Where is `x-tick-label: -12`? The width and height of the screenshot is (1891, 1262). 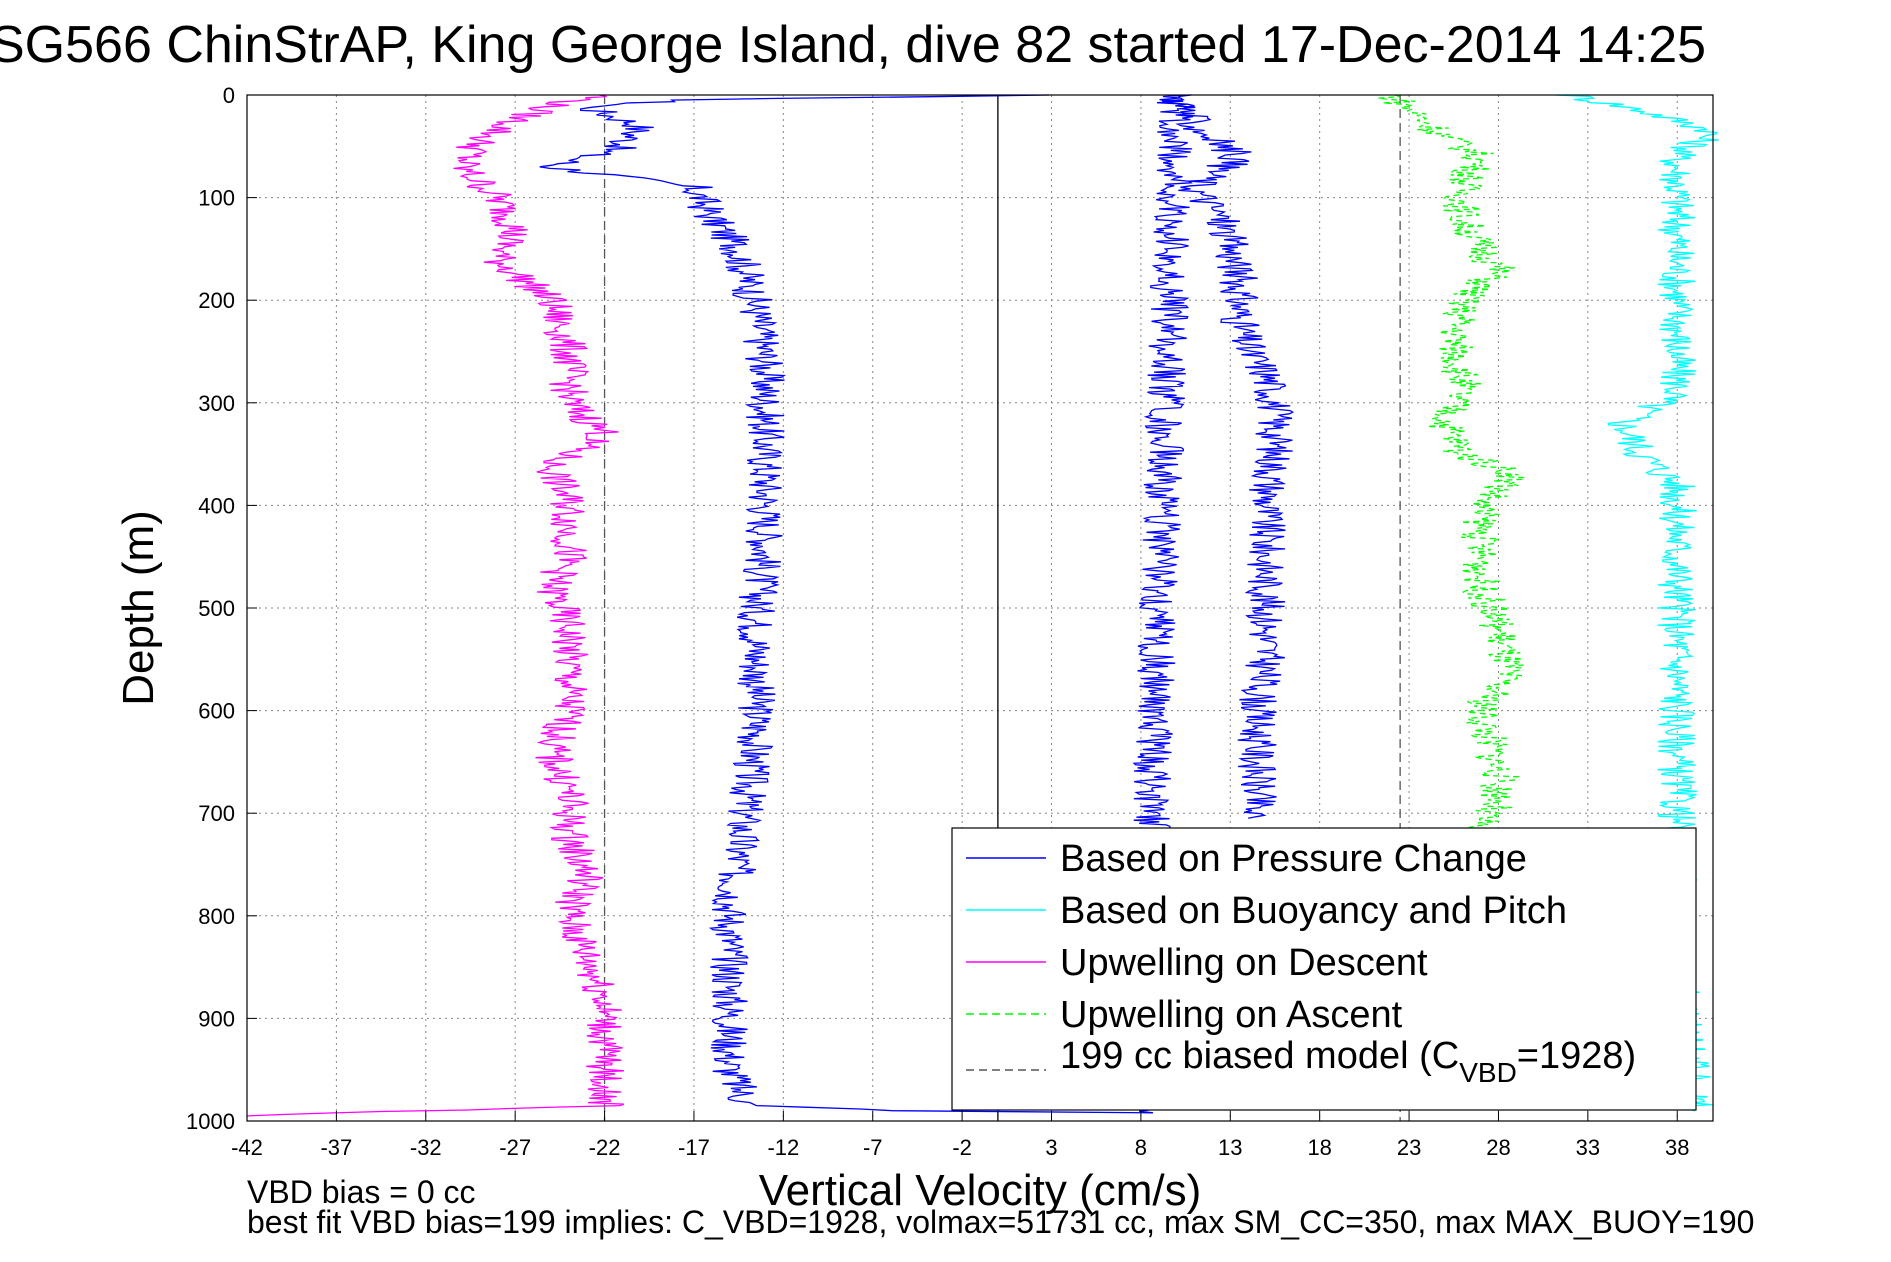 x-tick-label: -12 is located at coordinates (783, 1147).